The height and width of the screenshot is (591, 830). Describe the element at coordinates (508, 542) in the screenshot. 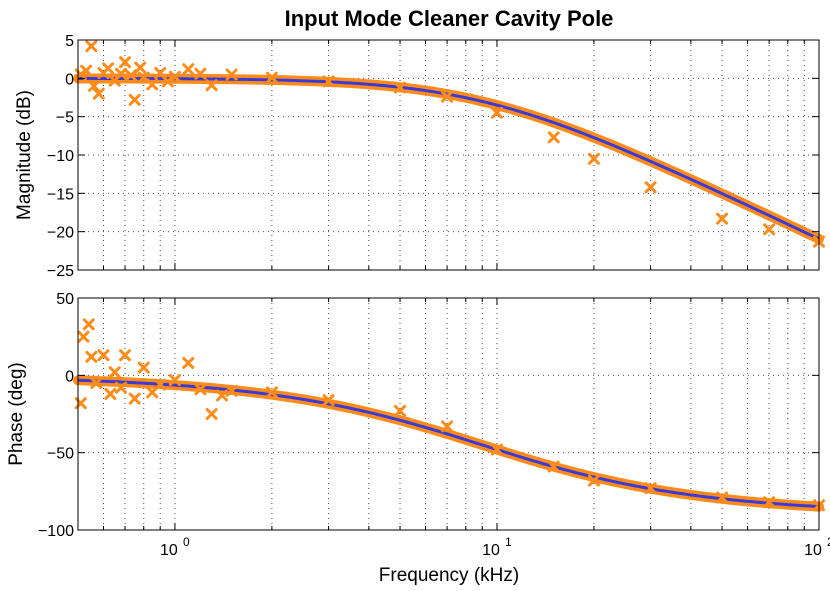

I see `x-tick-exponent: 1` at that location.